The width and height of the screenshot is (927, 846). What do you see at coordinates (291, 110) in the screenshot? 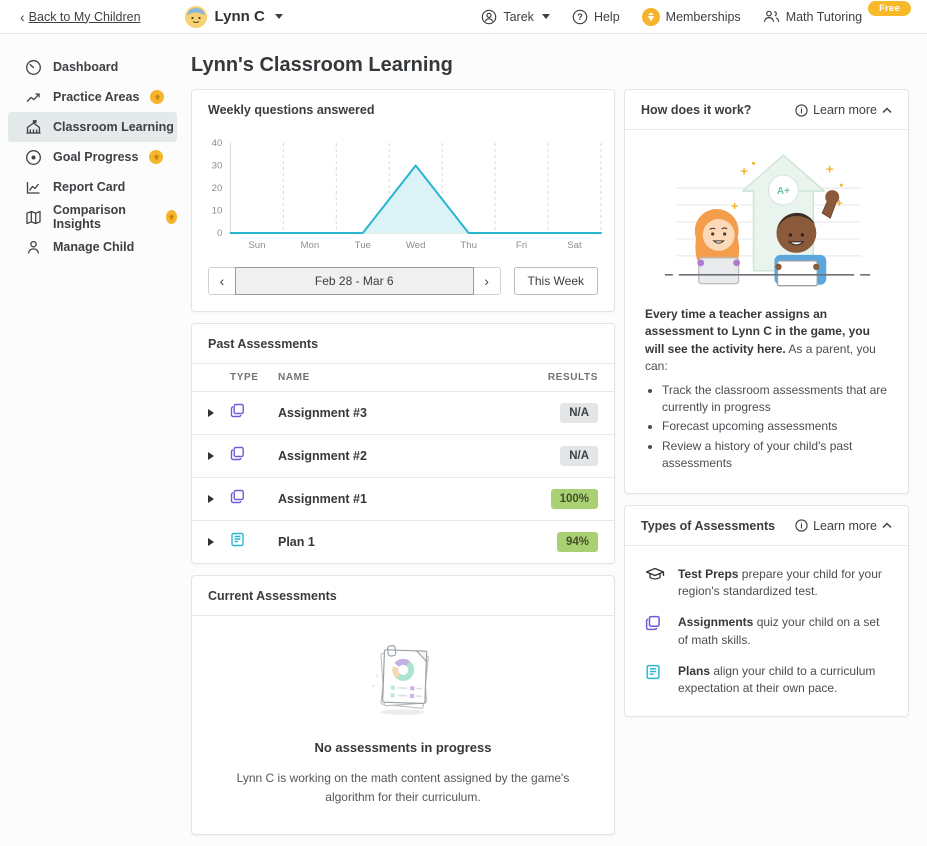
I see `chart-card-title: Weekly questions answered` at bounding box center [291, 110].